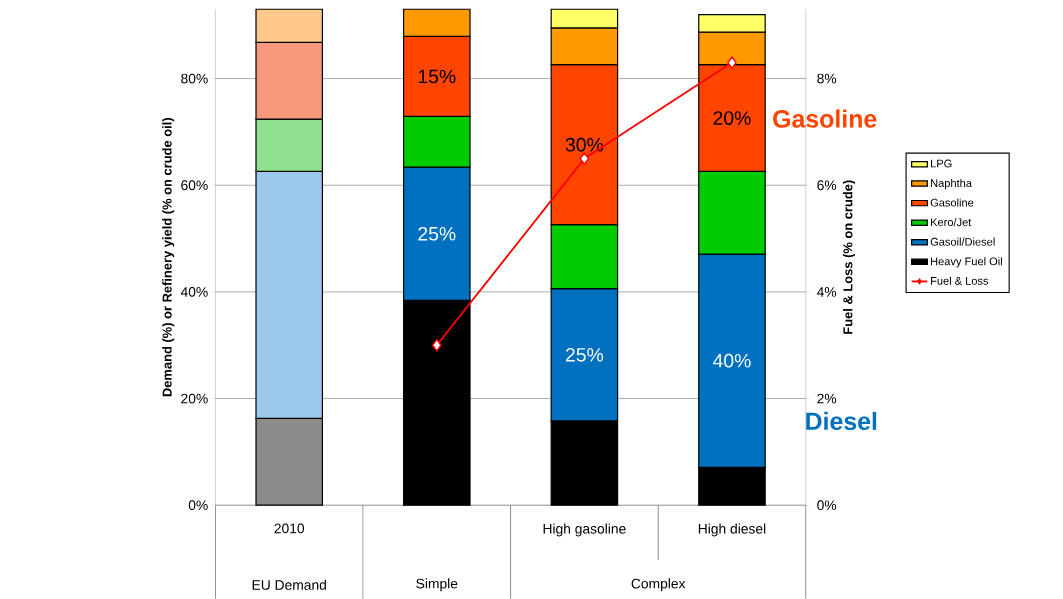 Image resolution: width=1063 pixels, height=599 pixels. I want to click on legend-label: Fuel & Loss, so click(960, 280).